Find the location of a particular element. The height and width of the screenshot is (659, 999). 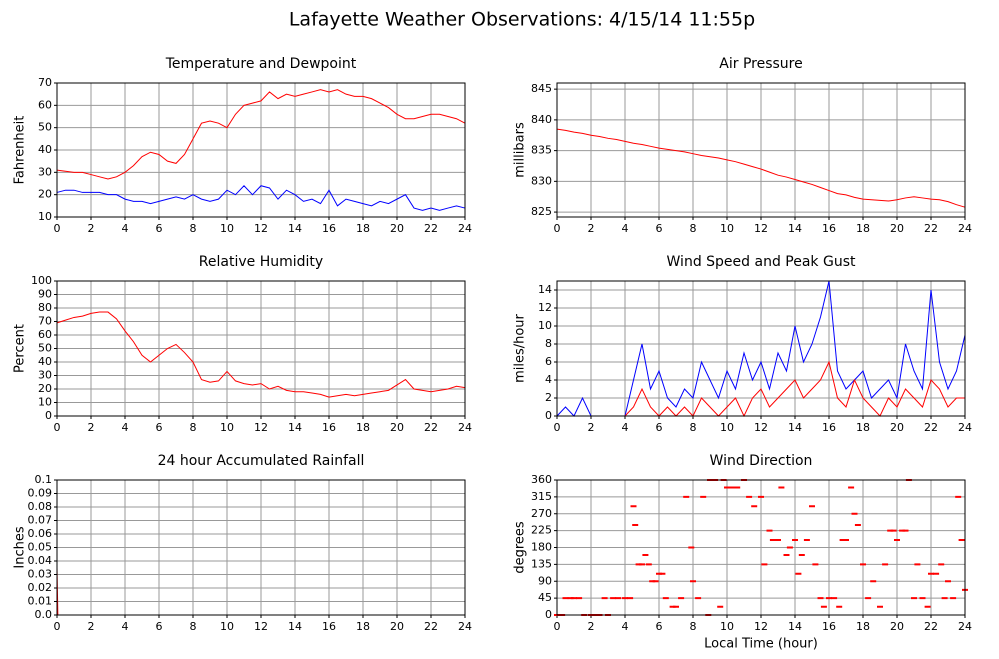

panel-title: Relative Humidity is located at coordinates (261, 262).